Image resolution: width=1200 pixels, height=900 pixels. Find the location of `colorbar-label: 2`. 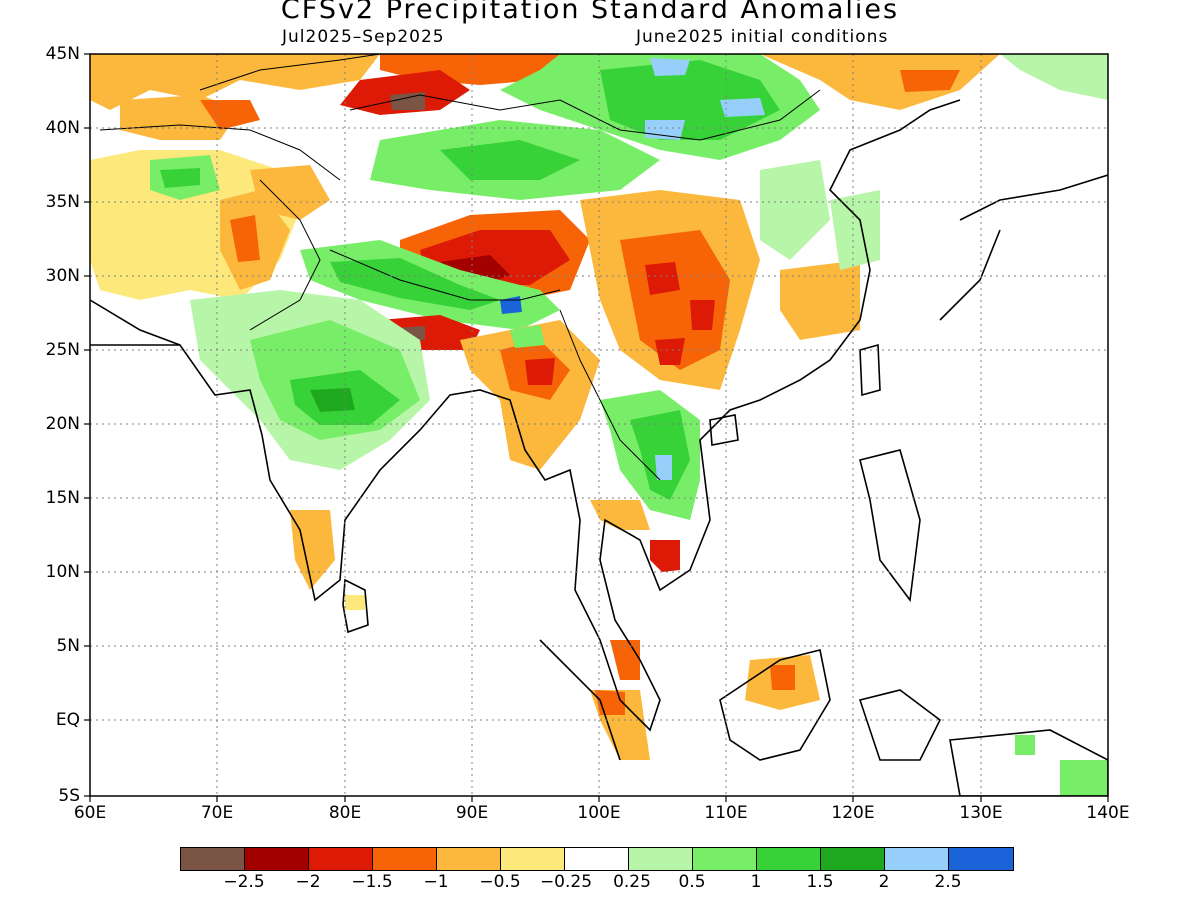

colorbar-label: 2 is located at coordinates (884, 882).